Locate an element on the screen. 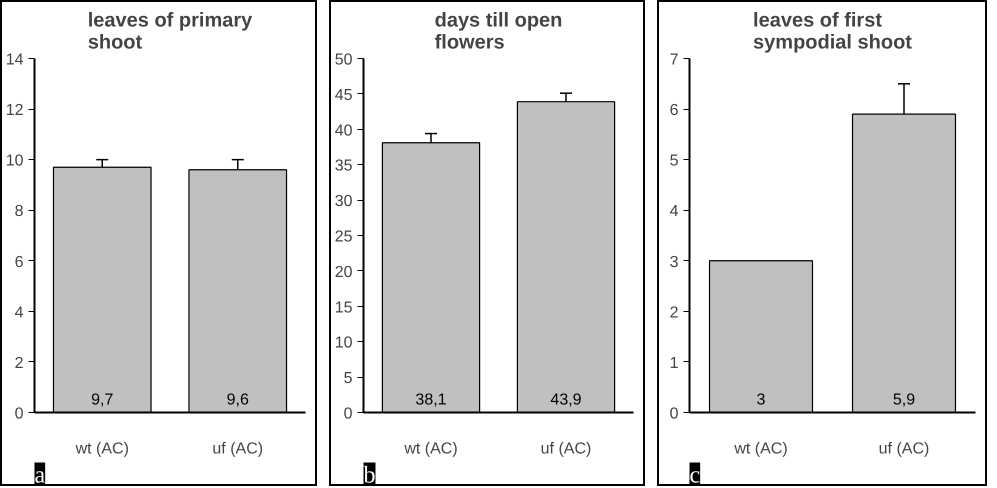  data-label: 38,1 is located at coordinates (431, 400).